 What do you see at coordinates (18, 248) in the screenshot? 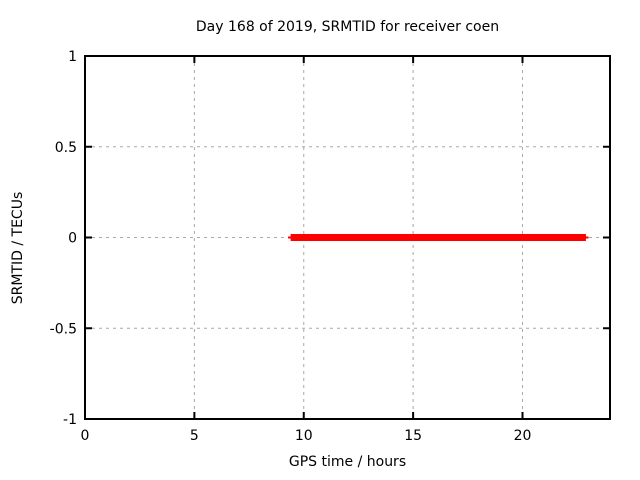
I see `y-axis-label: SRMTID / TECUs` at bounding box center [18, 248].